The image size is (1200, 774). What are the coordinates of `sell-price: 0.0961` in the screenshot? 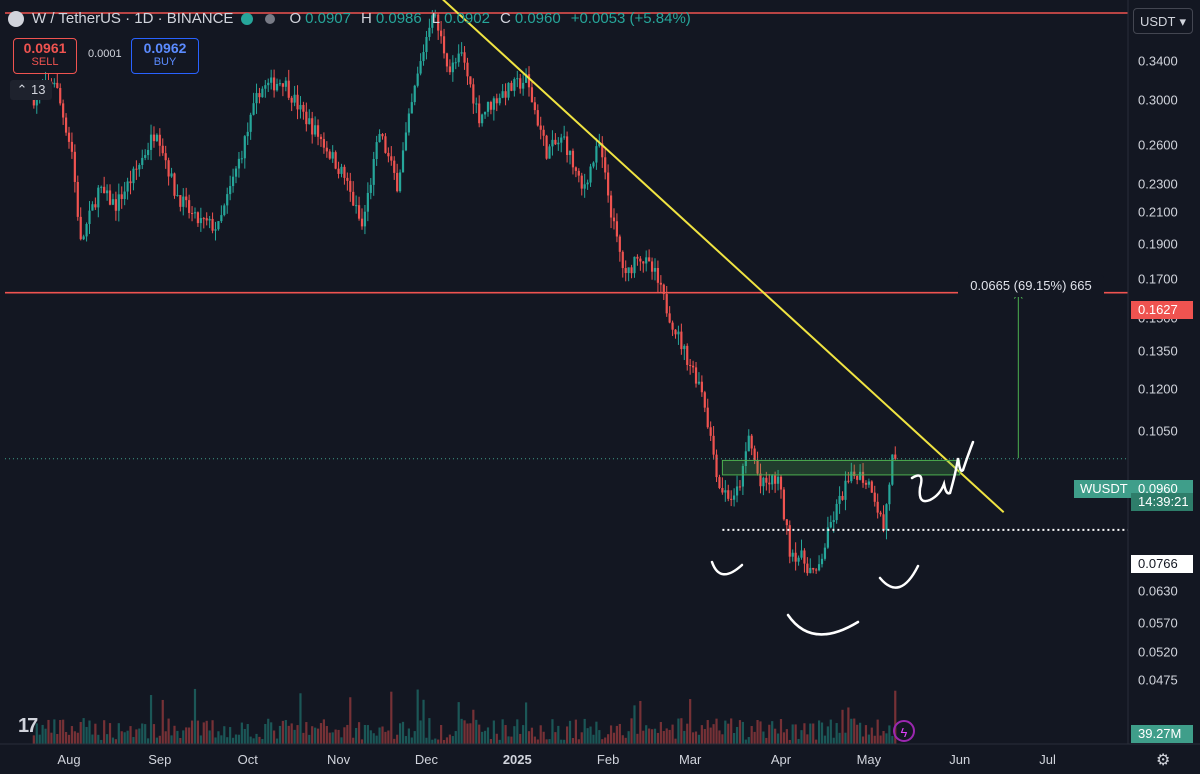 It's located at (45, 48).